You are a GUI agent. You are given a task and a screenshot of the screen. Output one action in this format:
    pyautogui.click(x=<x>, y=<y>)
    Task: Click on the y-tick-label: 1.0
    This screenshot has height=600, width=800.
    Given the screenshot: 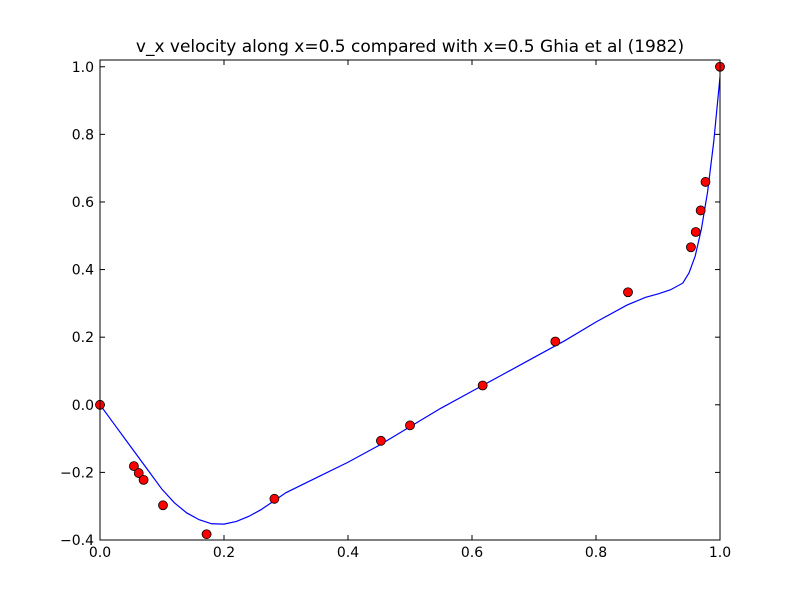 What is the action you would take?
    pyautogui.click(x=83, y=68)
    